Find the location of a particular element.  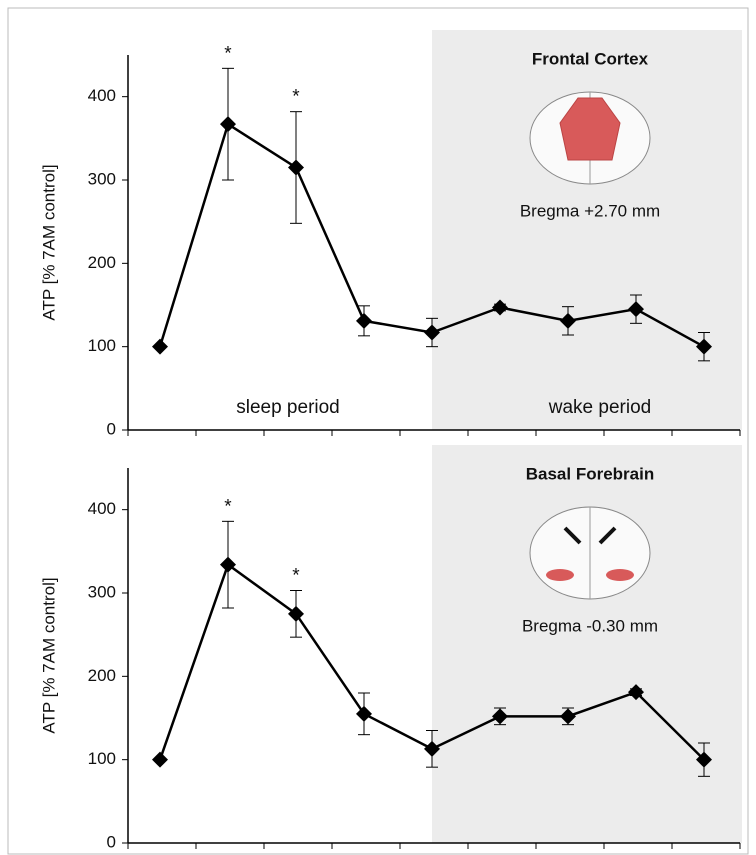

region-title: Basal Forebrain is located at coordinates (590, 473).